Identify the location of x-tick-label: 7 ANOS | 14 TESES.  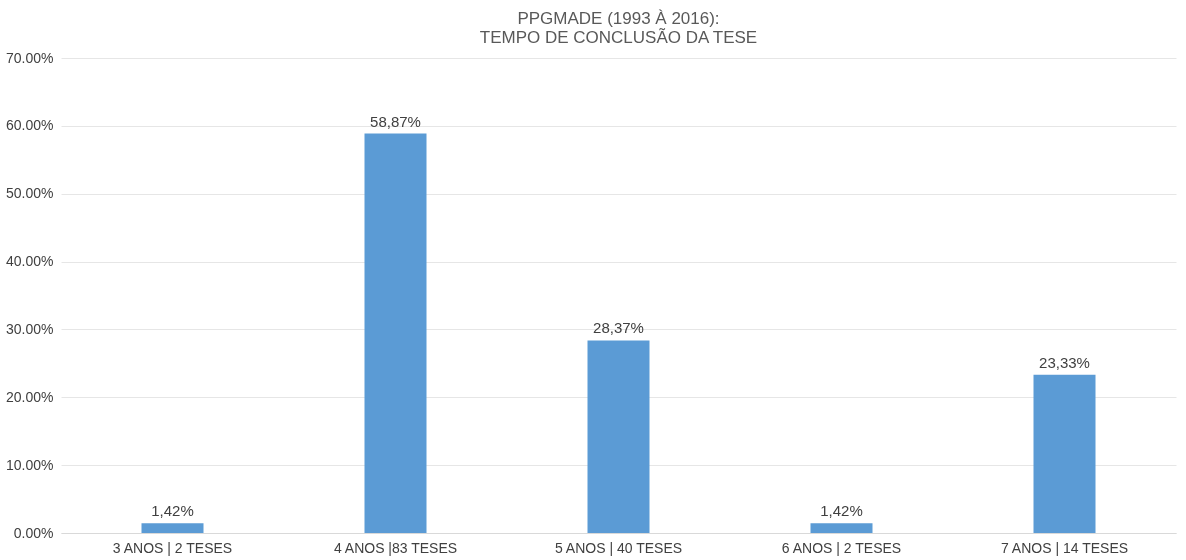
(1064, 547).